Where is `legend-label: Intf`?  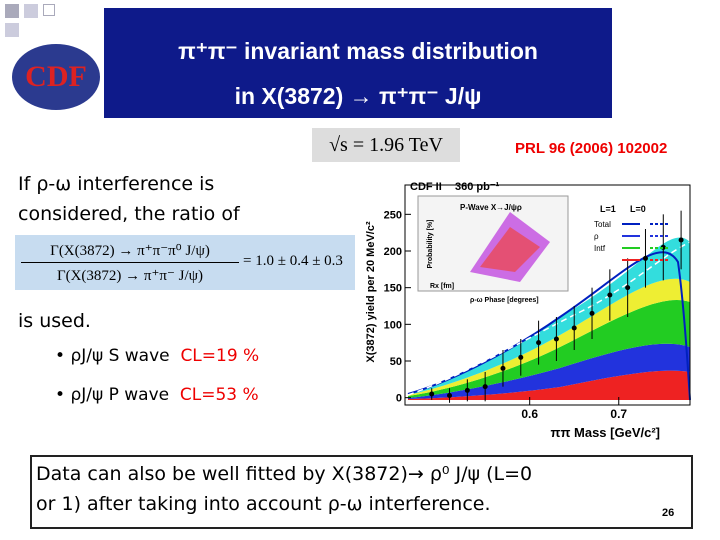 legend-label: Intf is located at coordinates (600, 248).